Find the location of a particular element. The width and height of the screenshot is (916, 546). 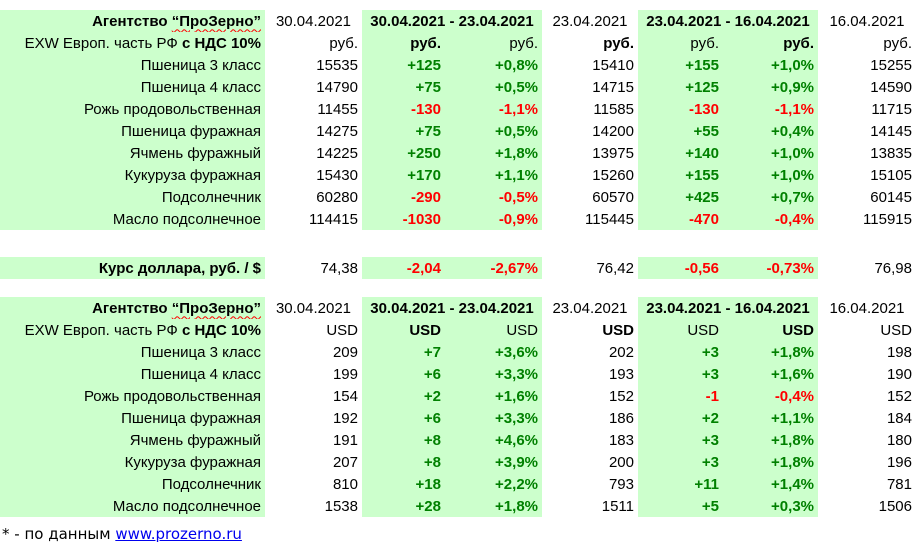

change-pct-cell: +0,7% is located at coordinates (770, 197).